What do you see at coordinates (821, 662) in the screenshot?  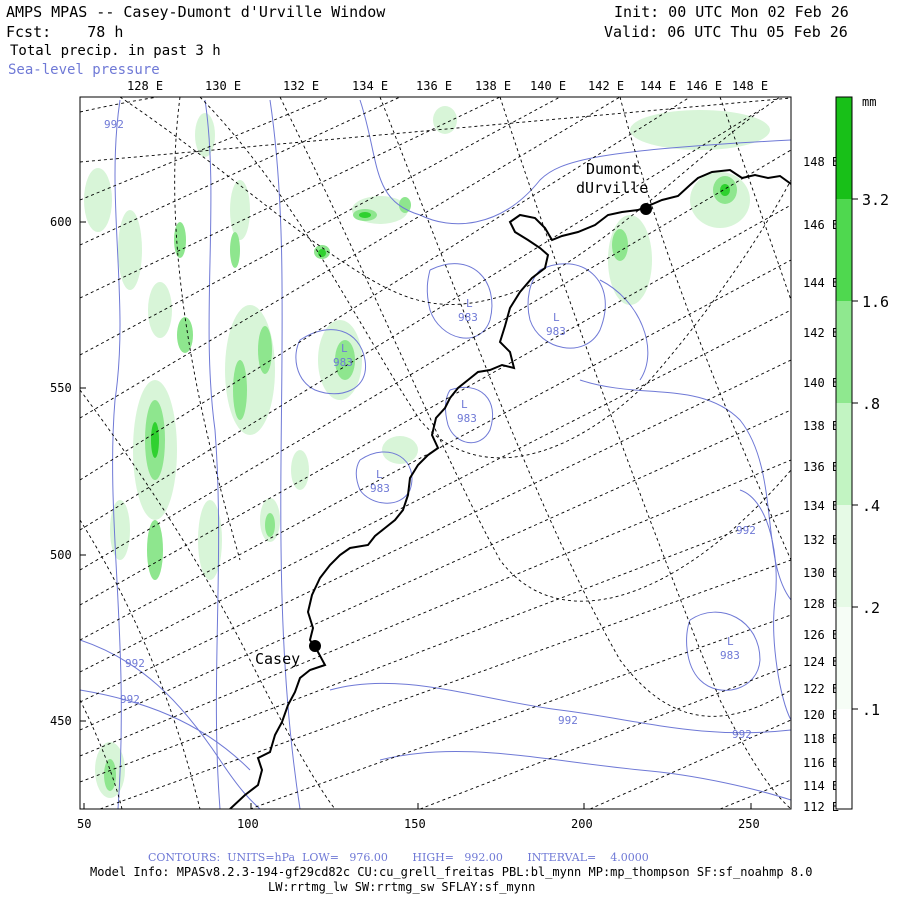 I see `right-lon-label: 124 E` at bounding box center [821, 662].